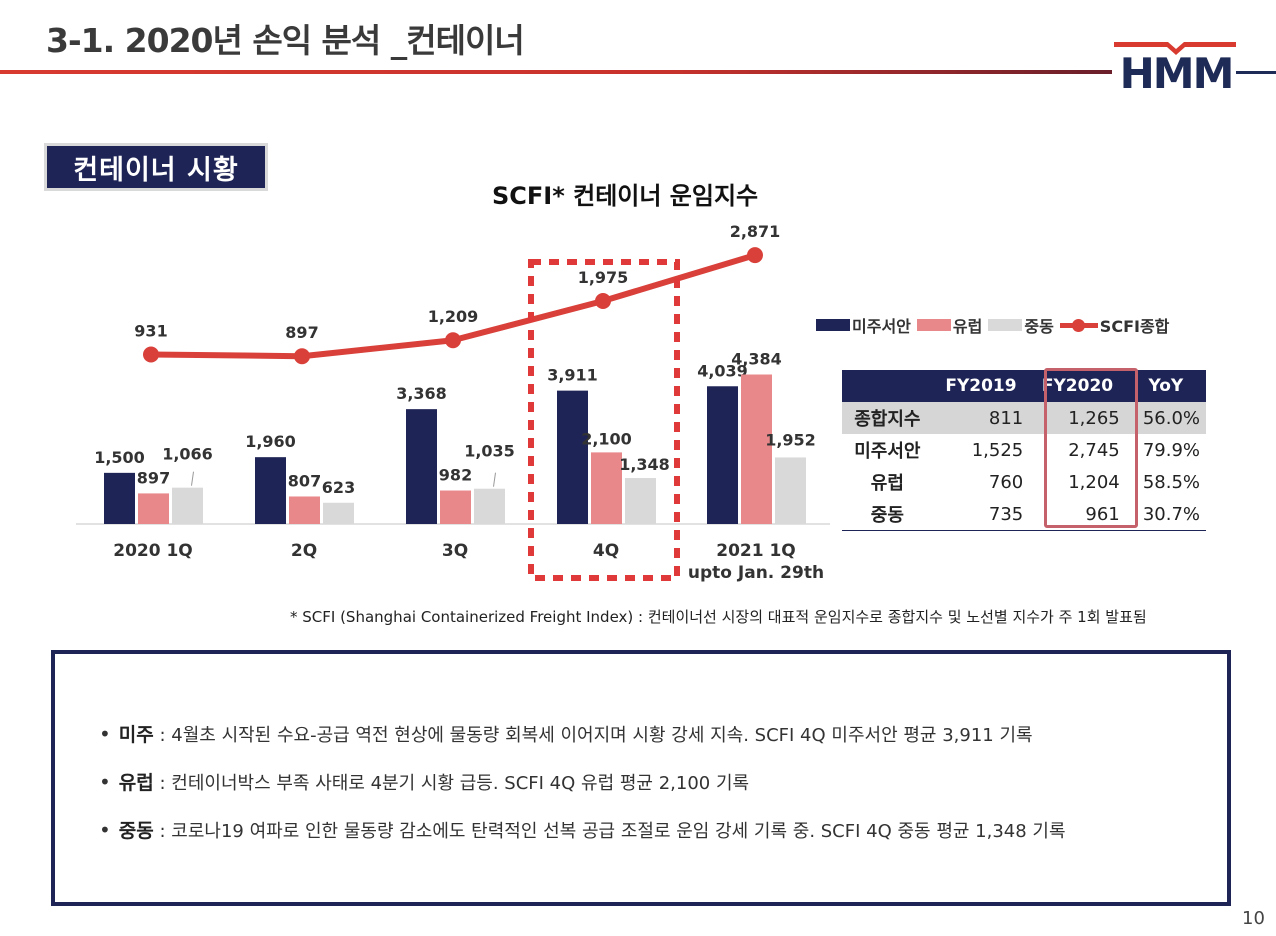 The width and height of the screenshot is (1276, 936). What do you see at coordinates (1078, 325) in the screenshot?
I see `legend-swatch-scfi` at bounding box center [1078, 325].